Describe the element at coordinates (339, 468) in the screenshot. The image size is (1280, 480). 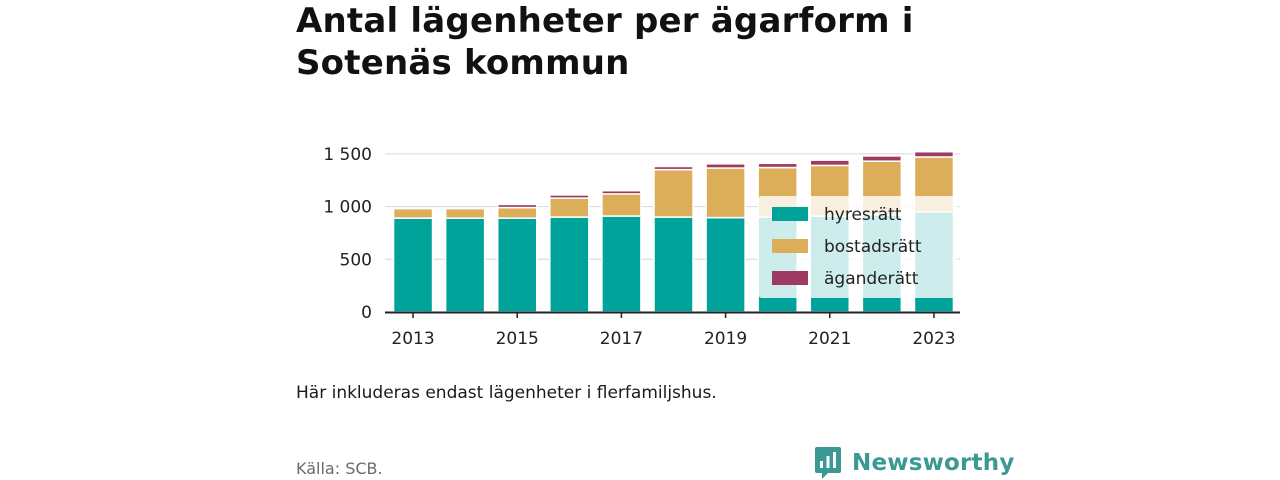
I see `source-text: Källa: SCB.` at that location.